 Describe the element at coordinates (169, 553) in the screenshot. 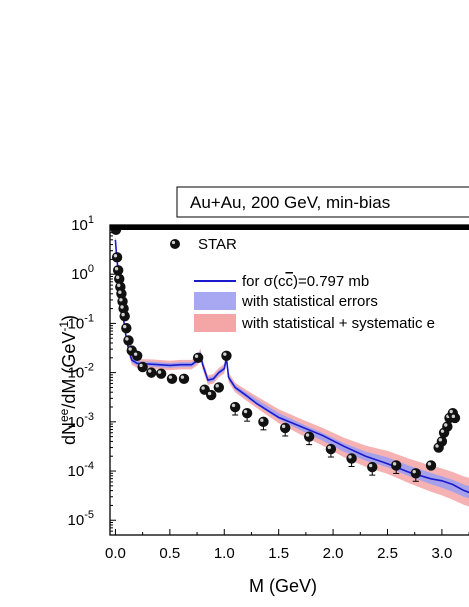

I see `x-tick-label: 0.5` at that location.